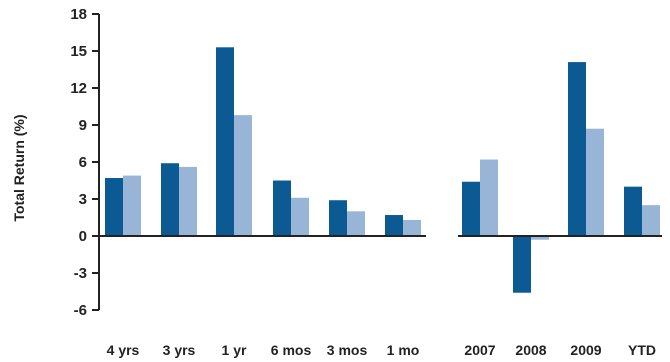 This screenshot has width=670, height=362. Describe the element at coordinates (83, 199) in the screenshot. I see `y-tick-label: 3` at that location.